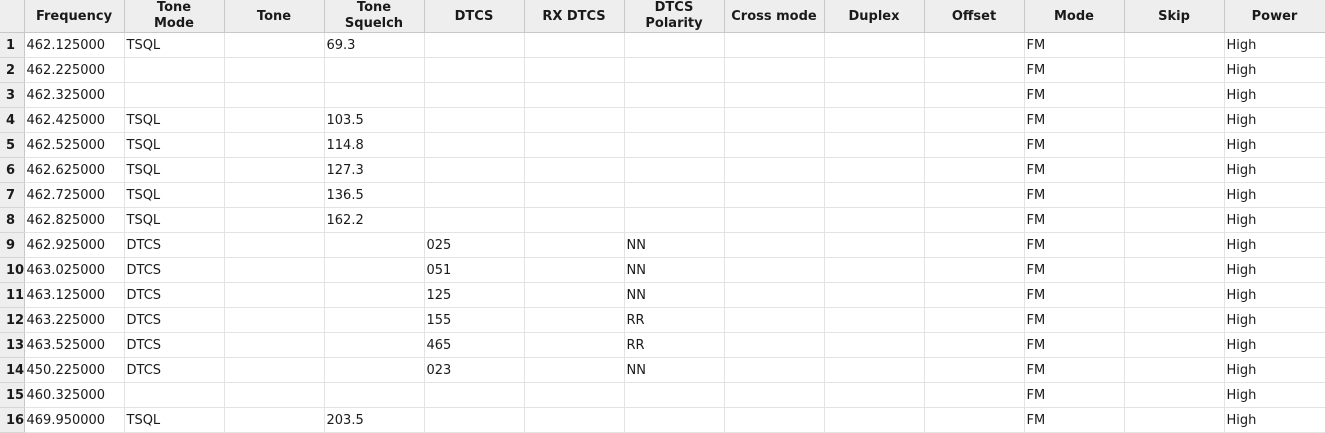  What do you see at coordinates (74, 95) in the screenshot?
I see `cell-frequency: 462.325000` at bounding box center [74, 95].